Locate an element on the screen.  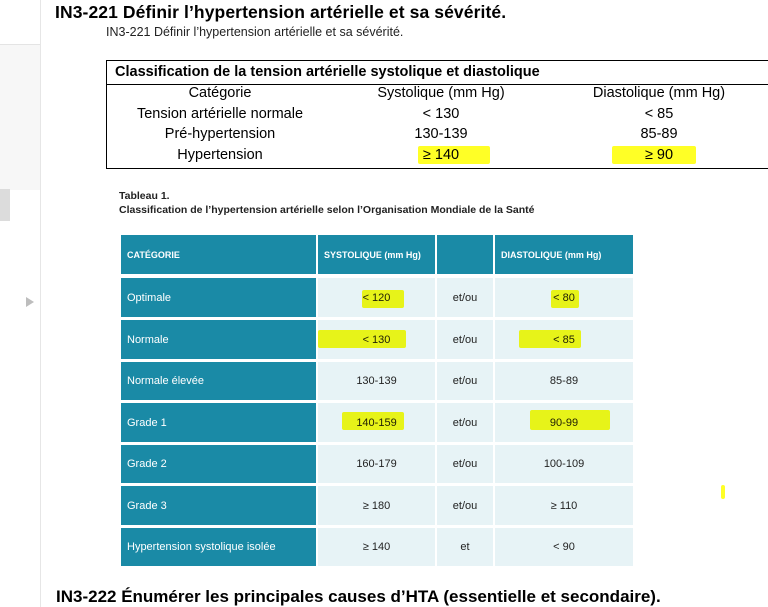
row-systolic: 130-139 is located at coordinates (441, 134).